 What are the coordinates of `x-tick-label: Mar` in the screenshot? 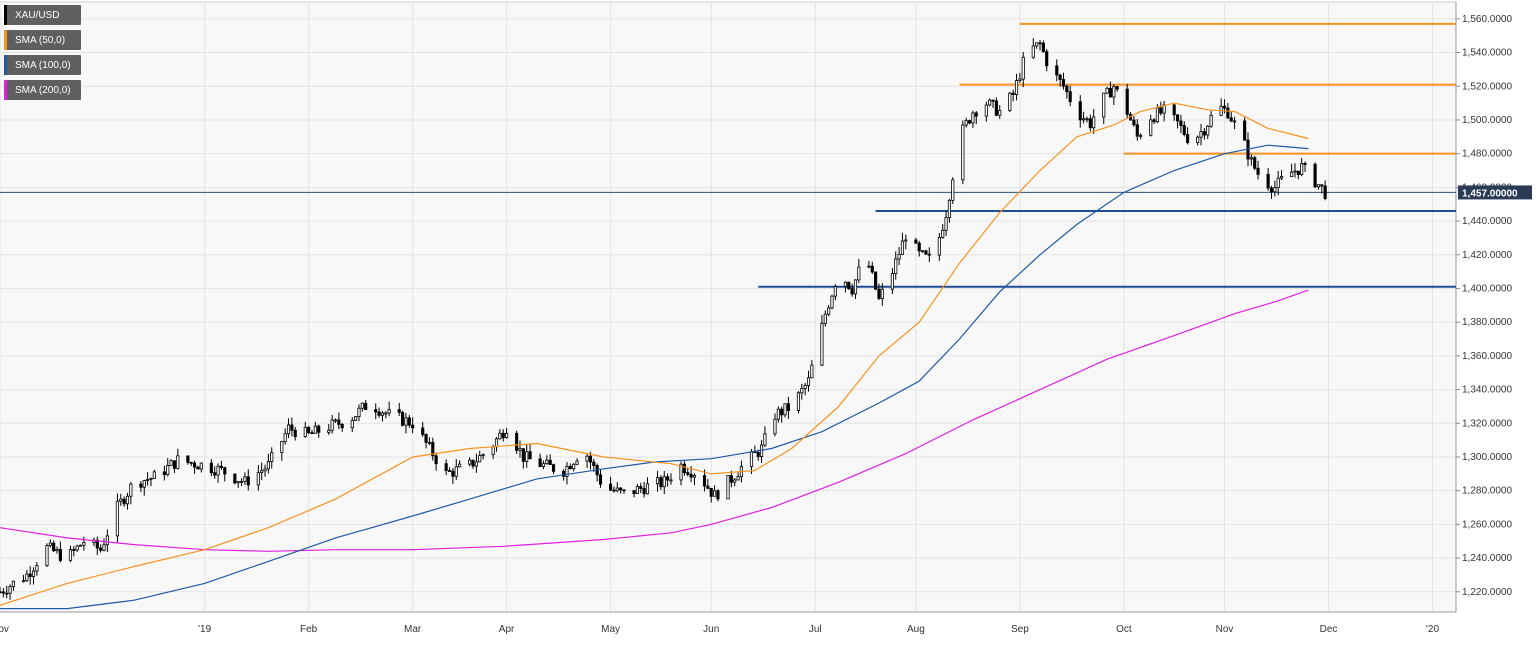 It's located at (413, 629).